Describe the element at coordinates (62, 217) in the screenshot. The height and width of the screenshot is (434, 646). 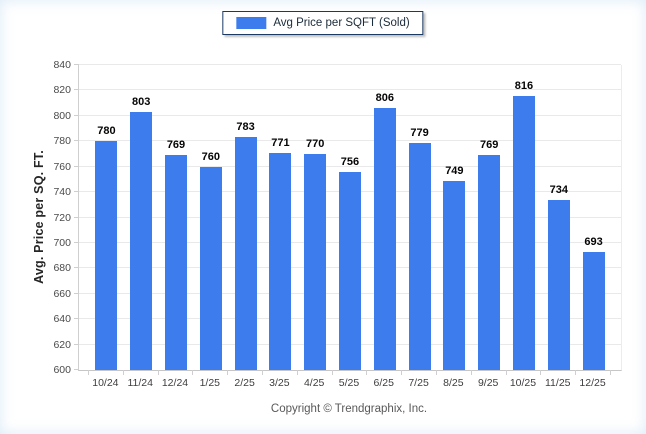
I see `y-tick-label: 720` at that location.